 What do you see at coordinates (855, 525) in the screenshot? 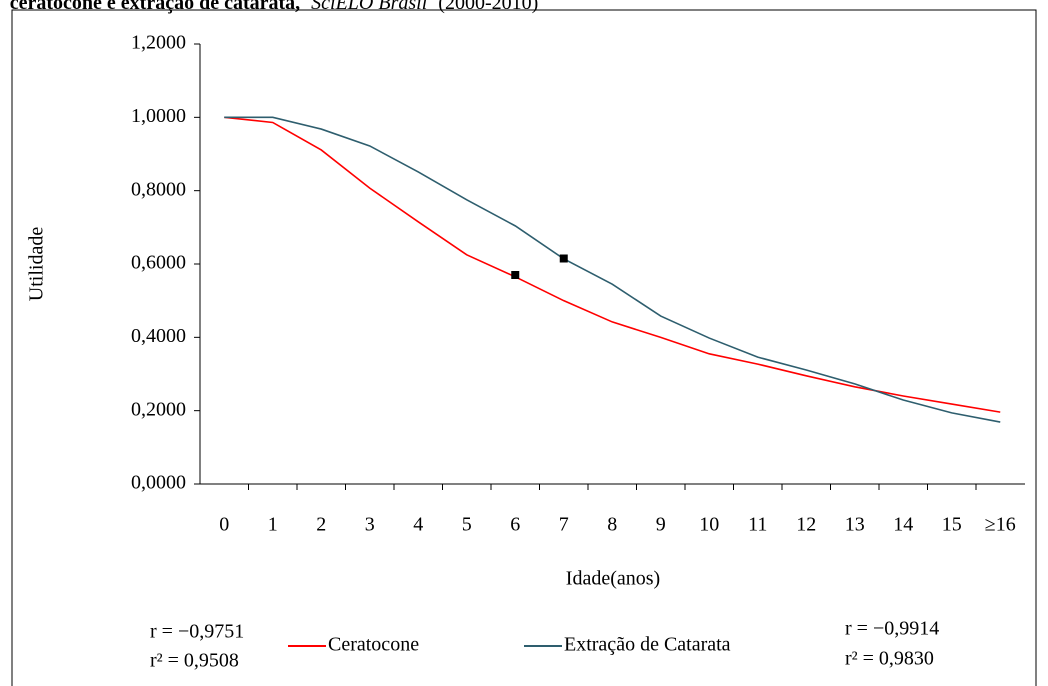
I see `x-tick-label: 13` at bounding box center [855, 525].